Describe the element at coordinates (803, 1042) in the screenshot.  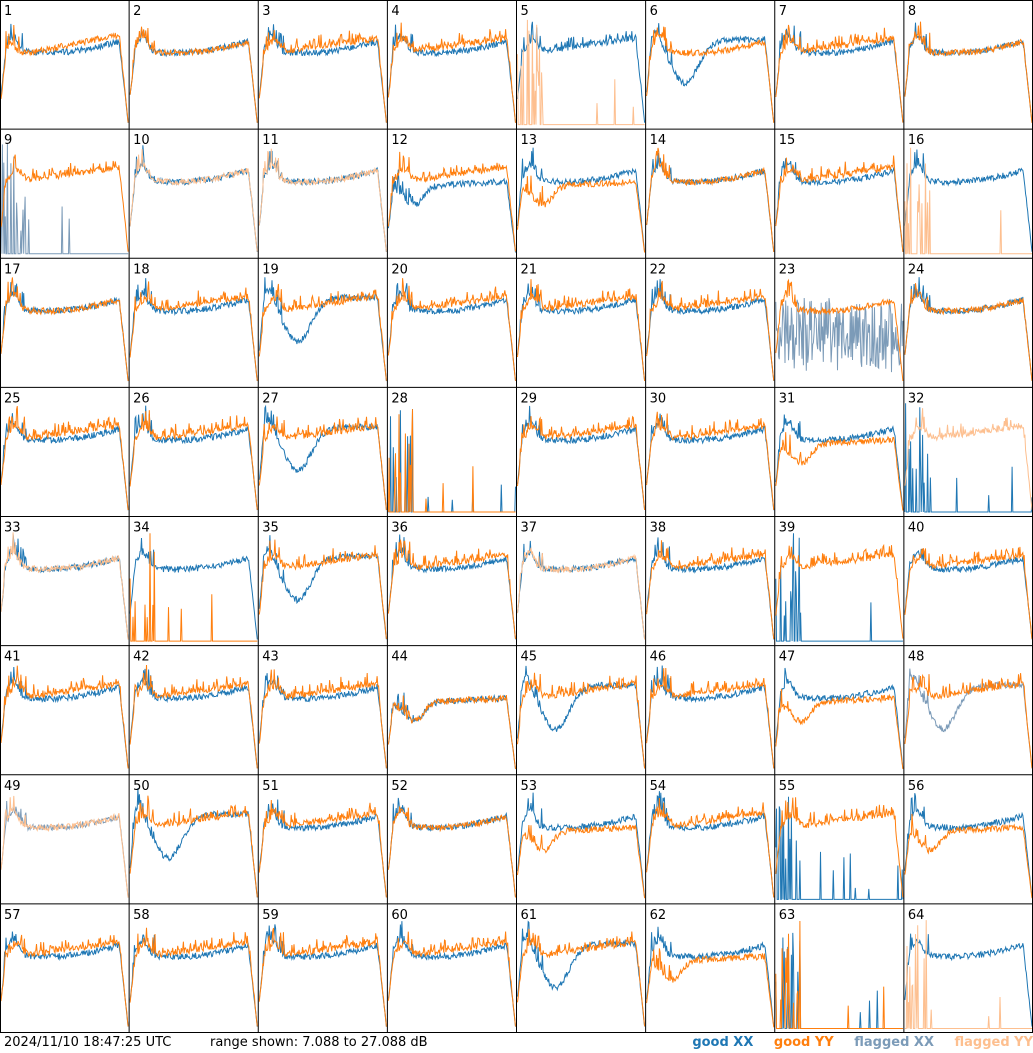
I see `legend-good-yy: good YY` at that location.